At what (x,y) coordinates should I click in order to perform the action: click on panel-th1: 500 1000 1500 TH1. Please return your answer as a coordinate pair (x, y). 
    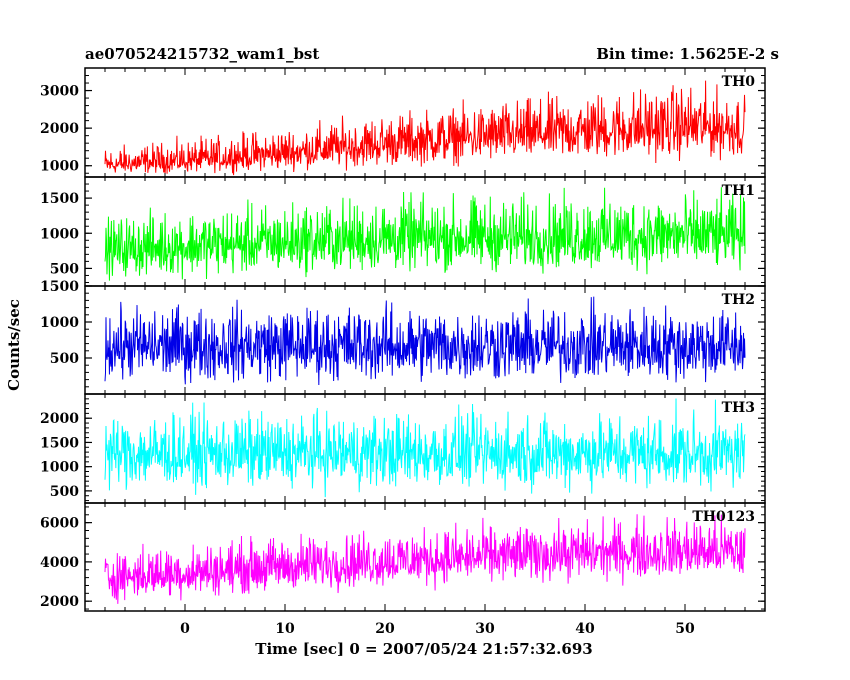
    Looking at the image, I should click on (403, 231).